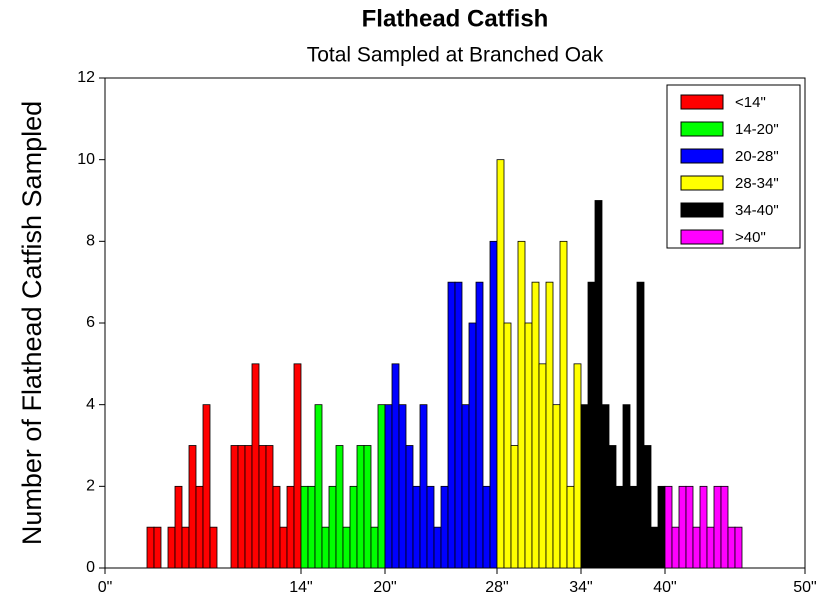 The width and height of the screenshot is (828, 605). I want to click on legend-label: 28-34", so click(757, 183).